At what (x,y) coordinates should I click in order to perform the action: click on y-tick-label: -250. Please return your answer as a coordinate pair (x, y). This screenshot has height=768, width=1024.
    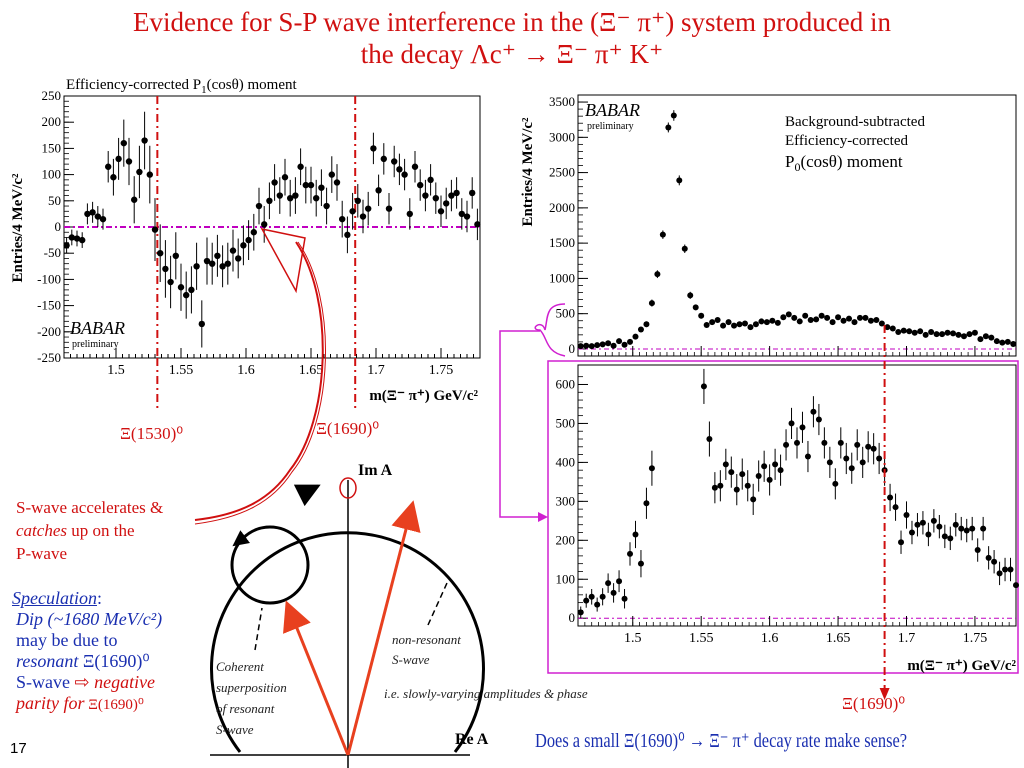
    Looking at the image, I should click on (49, 357).